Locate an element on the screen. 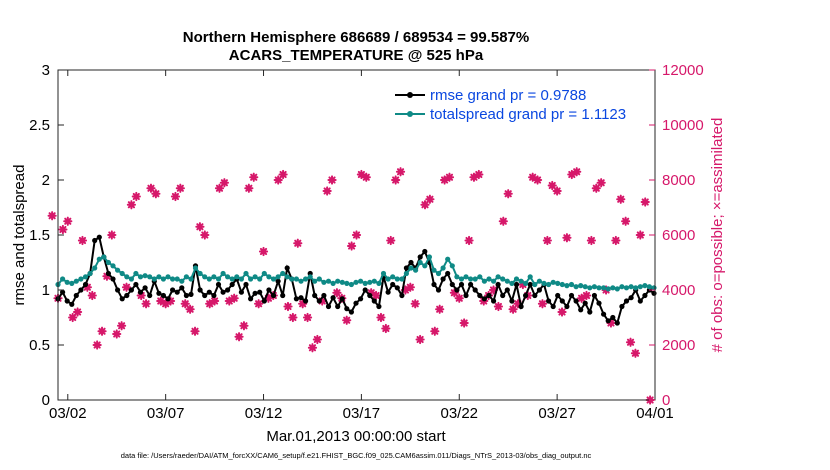  y-tick-label: 1 is located at coordinates (46, 290).